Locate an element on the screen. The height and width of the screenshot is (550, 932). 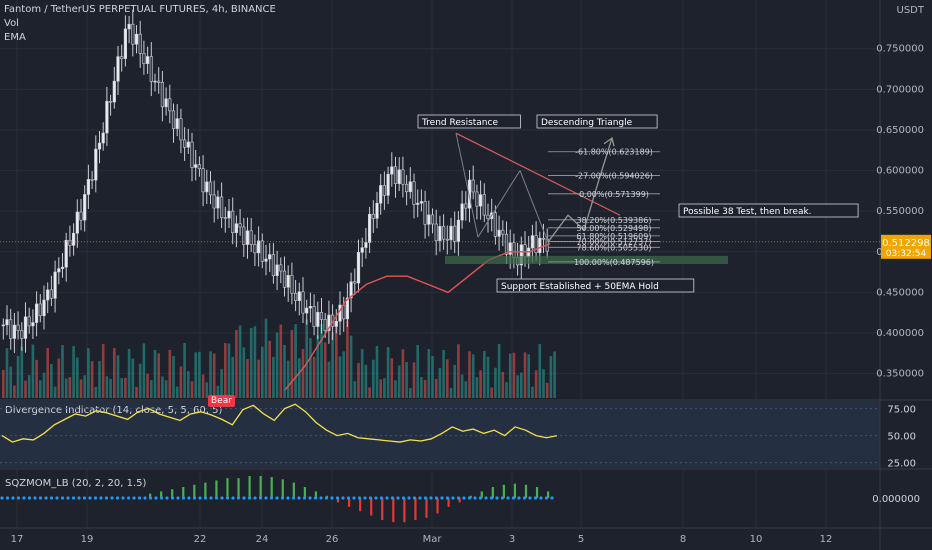
current-price-label: 0.512298 is located at coordinates (906, 243).